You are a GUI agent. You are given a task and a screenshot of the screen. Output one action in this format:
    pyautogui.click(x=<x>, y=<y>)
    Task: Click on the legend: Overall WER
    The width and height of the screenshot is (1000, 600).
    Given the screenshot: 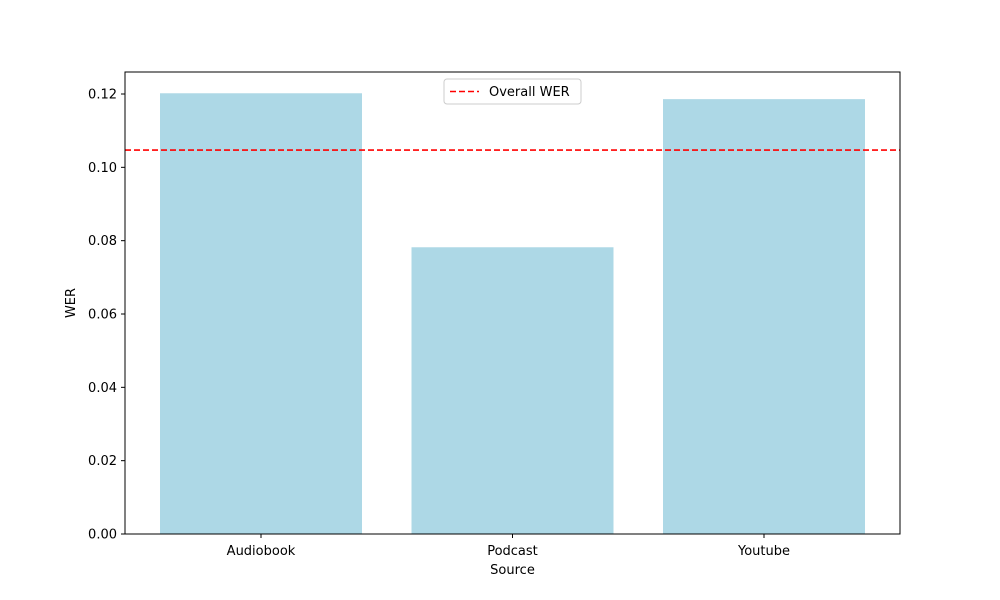 What is the action you would take?
    pyautogui.click(x=512, y=91)
    